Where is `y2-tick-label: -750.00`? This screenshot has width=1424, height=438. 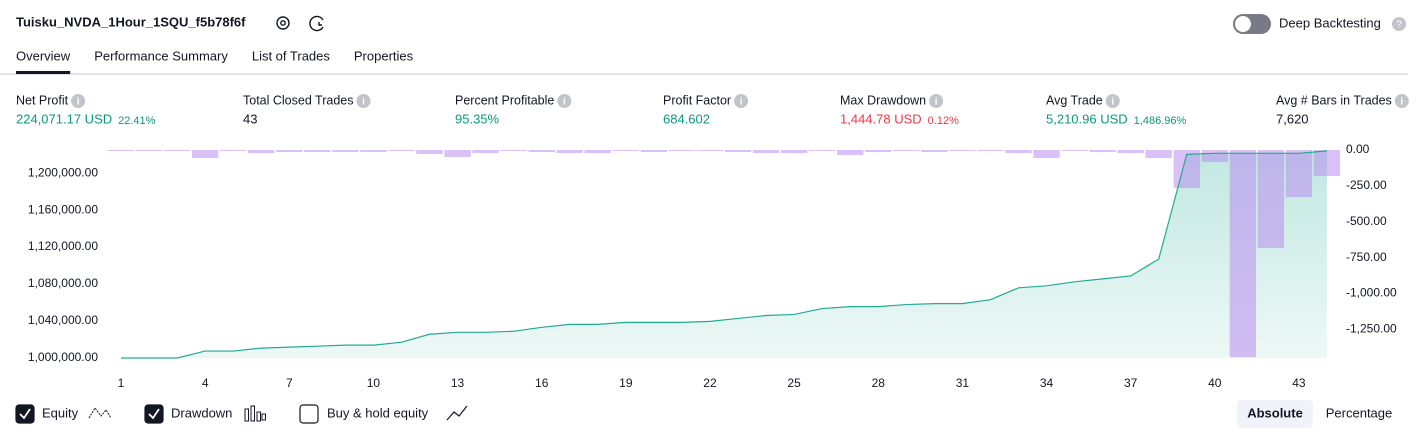
y2-tick-label: -750.00 is located at coordinates (1366, 257).